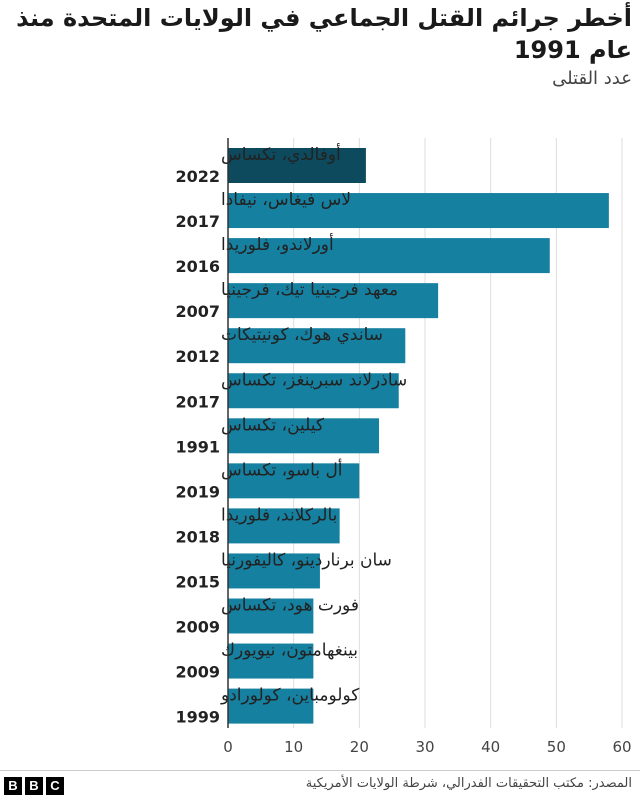 The image size is (640, 800). Describe the element at coordinates (273, 425) in the screenshot. I see `bar-label-place: كيلين، تكساس` at that location.